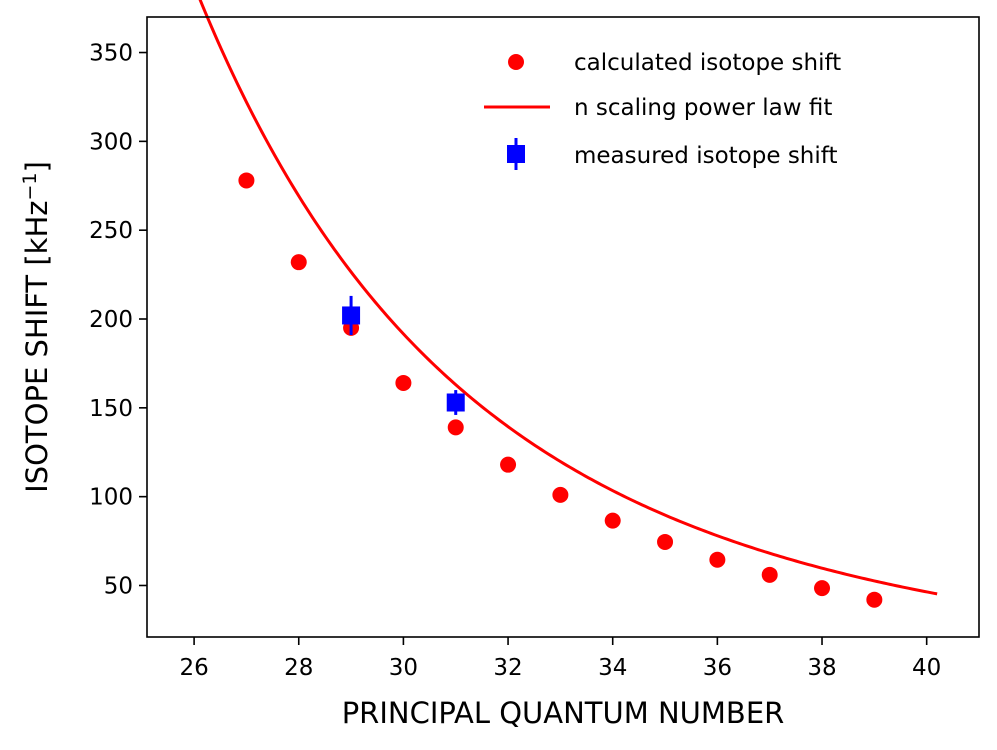 This screenshot has width=997, height=750. What do you see at coordinates (821, 668) in the screenshot?
I see `x-tick-label: 38` at bounding box center [821, 668].